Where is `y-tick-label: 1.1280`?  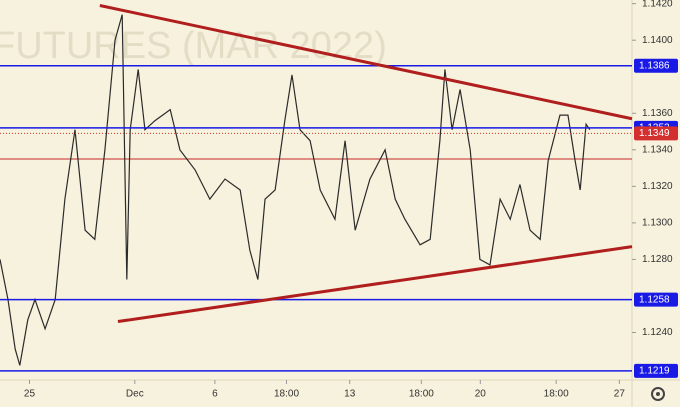 y-tick-label: 1.1280 is located at coordinates (657, 259).